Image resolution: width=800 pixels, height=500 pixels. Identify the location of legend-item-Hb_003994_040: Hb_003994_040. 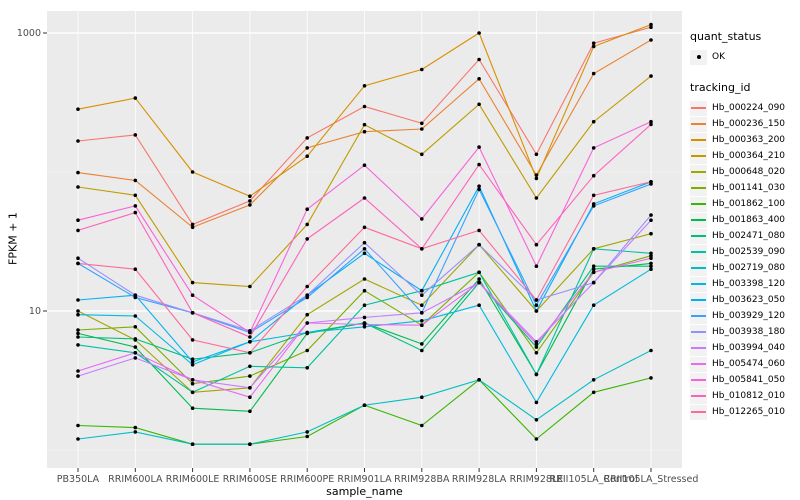
(744, 348).